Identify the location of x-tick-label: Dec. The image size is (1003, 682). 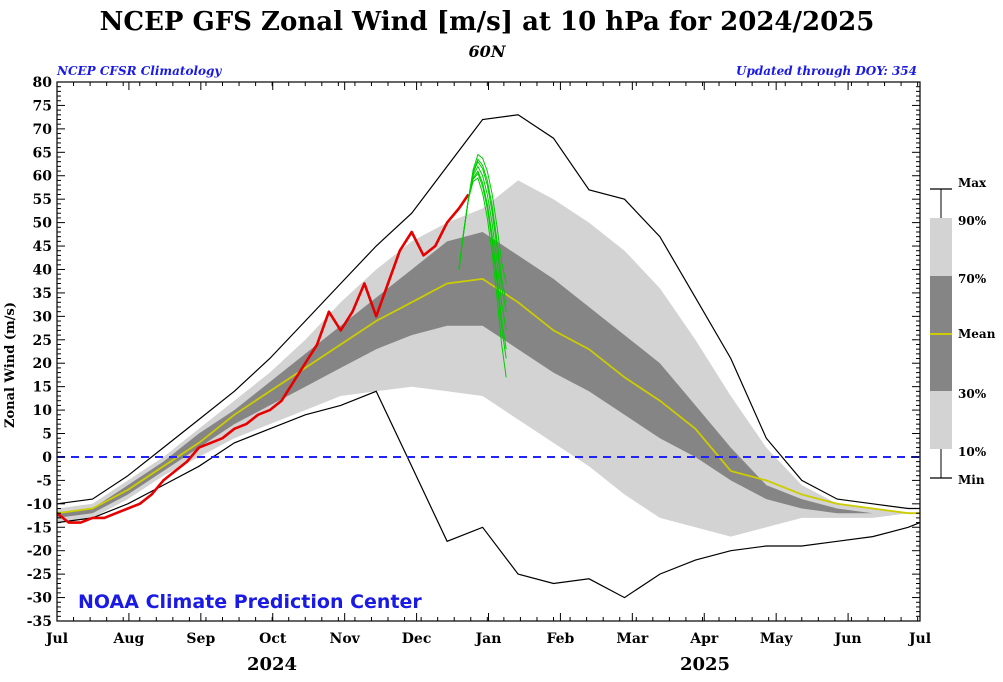
(417, 639).